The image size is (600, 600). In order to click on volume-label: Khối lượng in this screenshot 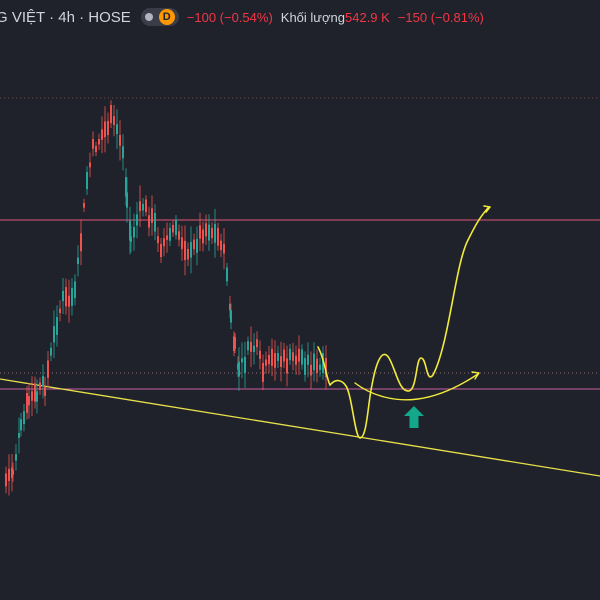, I will do `click(312, 17)`.